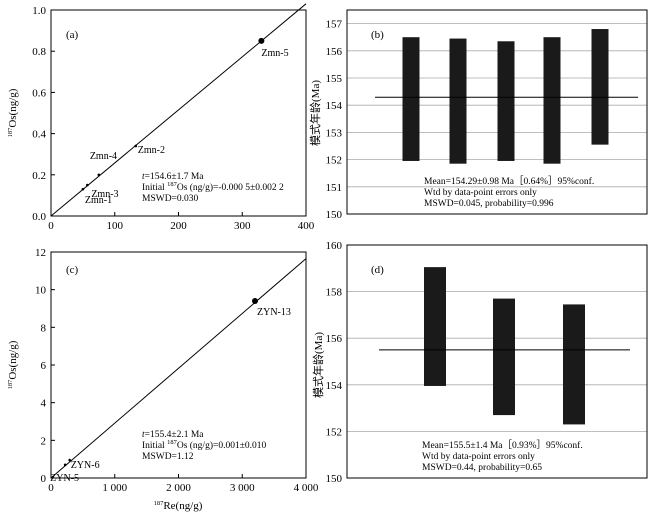 This screenshot has width=659, height=518. I want to click on point-label: Zmn-4, so click(103, 156).